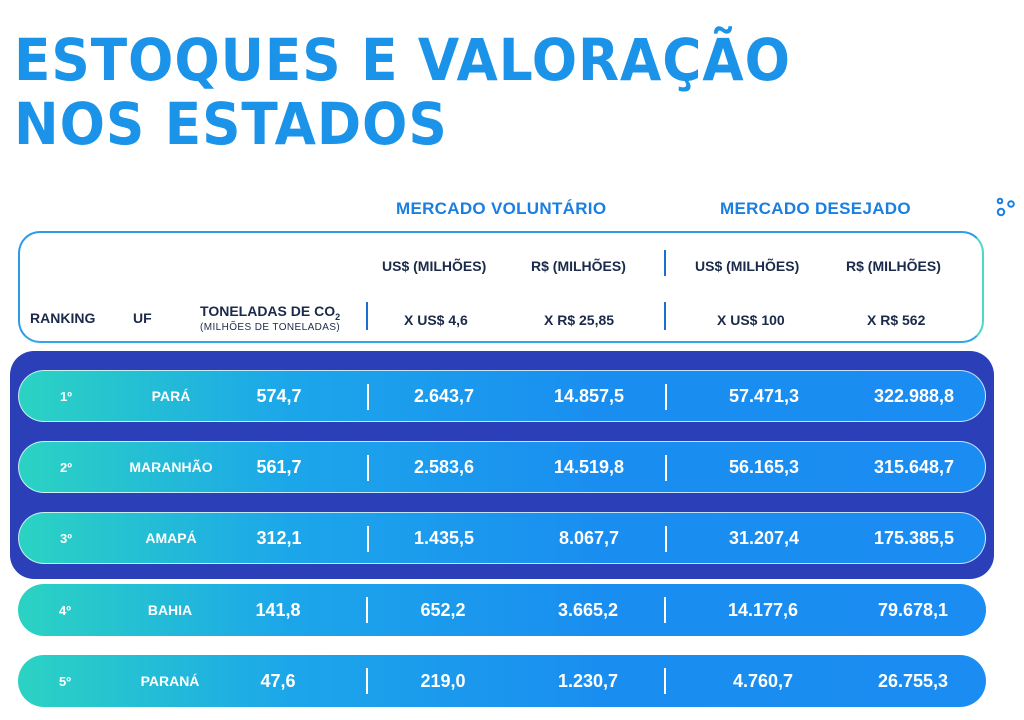  What do you see at coordinates (436, 320) in the screenshot?
I see `header-usd-voluntario-rate: X US$ 4,6` at bounding box center [436, 320].